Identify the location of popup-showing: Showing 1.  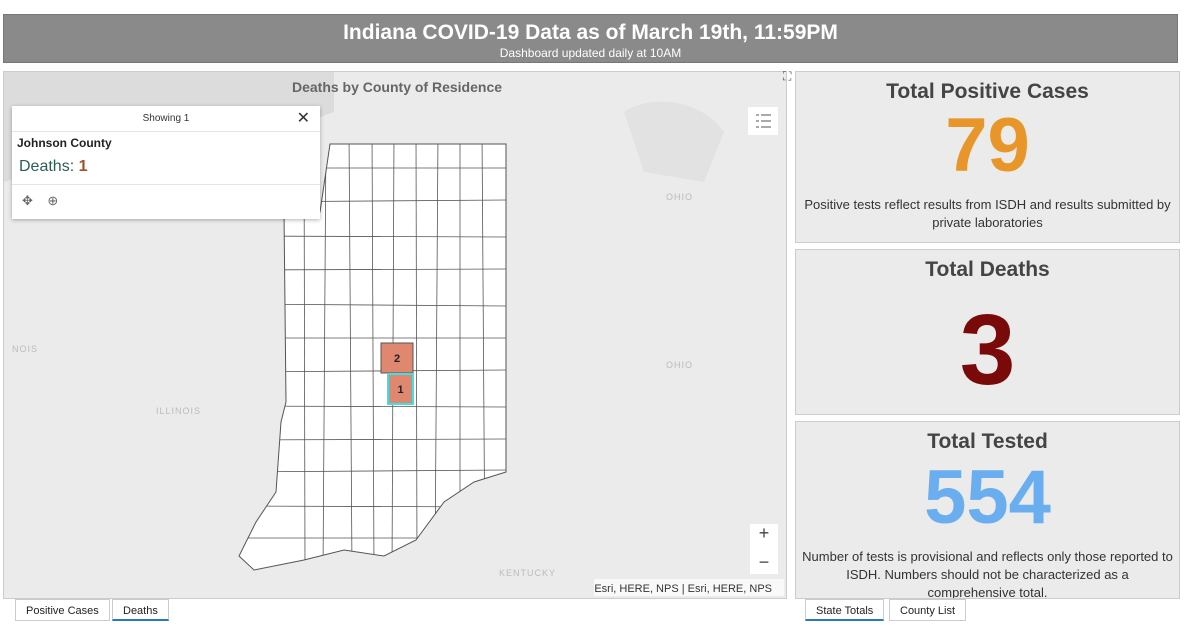
(166, 118).